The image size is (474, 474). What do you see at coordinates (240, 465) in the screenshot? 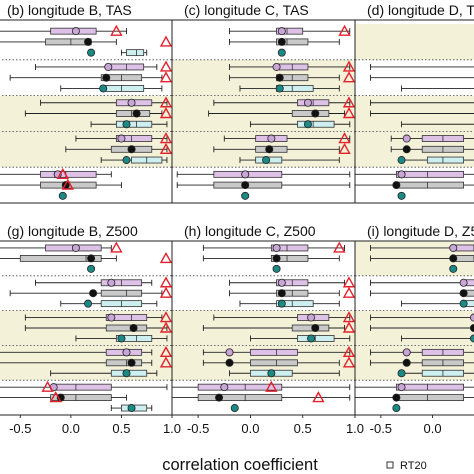
I see `x-axis-label: correlation coefficient` at bounding box center [240, 465].